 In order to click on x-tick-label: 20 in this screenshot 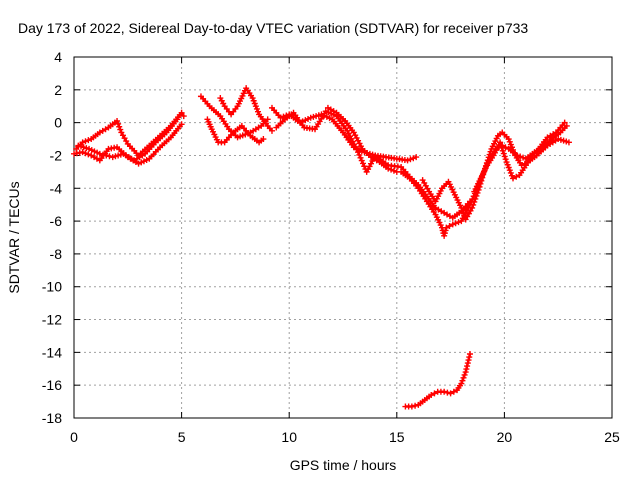, I will do `click(505, 437)`.